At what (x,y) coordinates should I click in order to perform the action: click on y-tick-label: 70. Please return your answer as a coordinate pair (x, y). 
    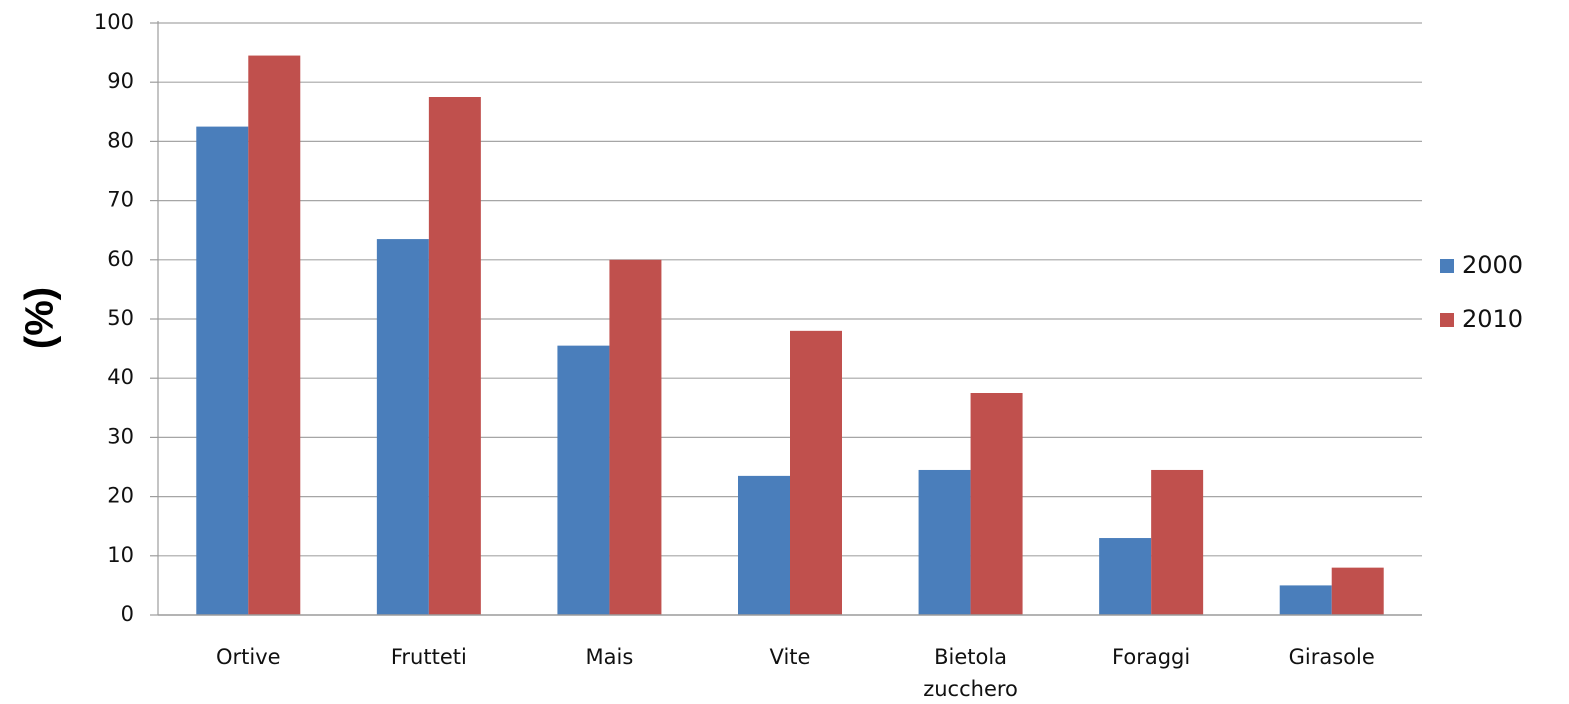
    Looking at the image, I should click on (120, 200).